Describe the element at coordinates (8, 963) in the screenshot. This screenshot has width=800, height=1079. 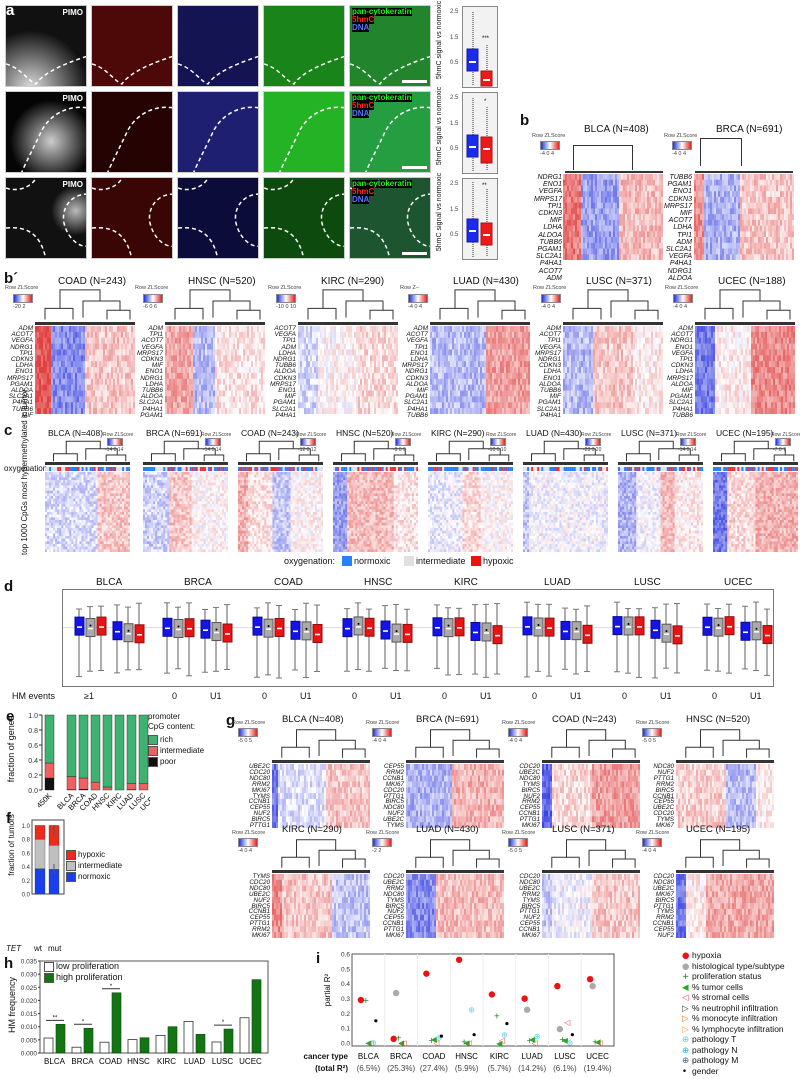
I see `panel-h-label: h` at that location.